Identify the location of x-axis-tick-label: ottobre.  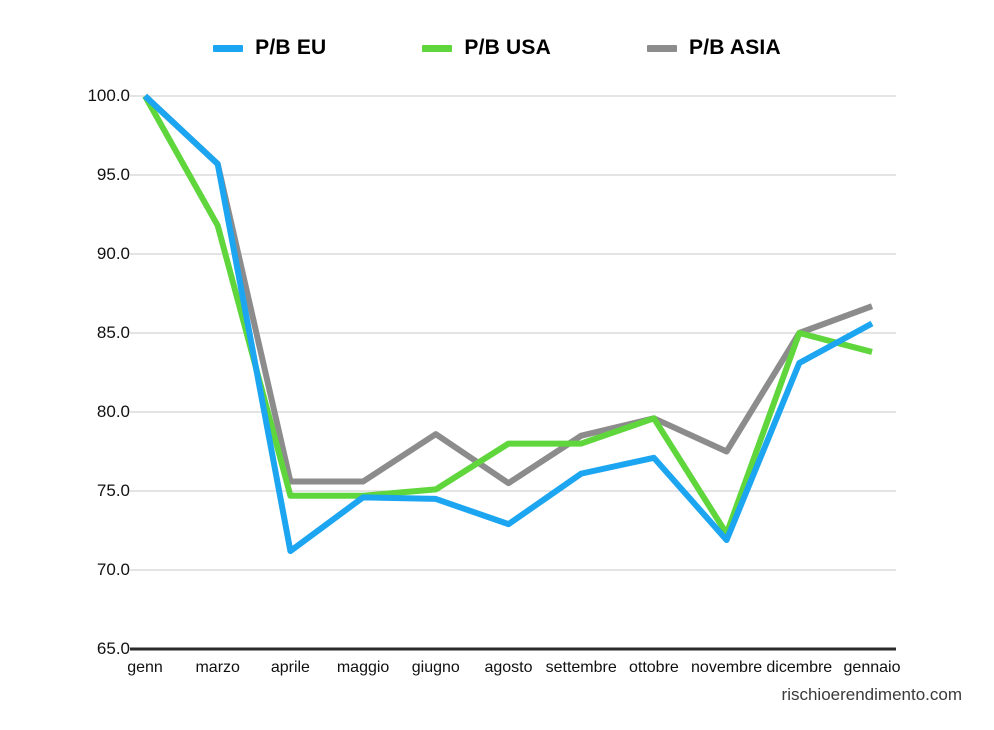
(653, 667).